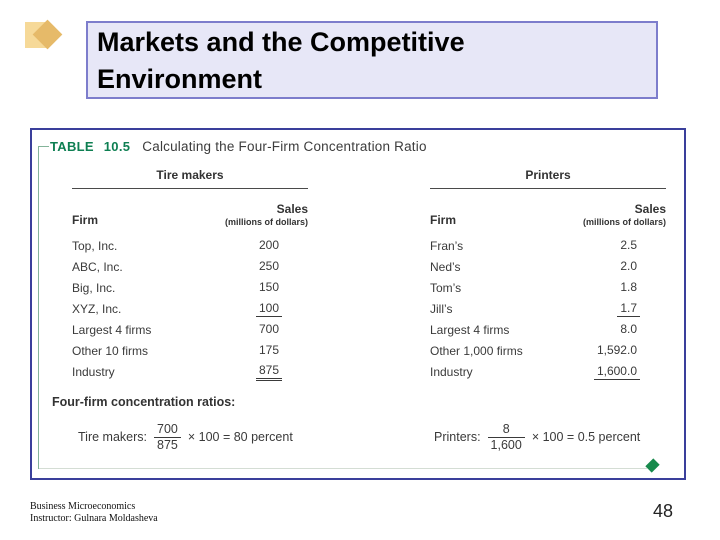  What do you see at coordinates (548, 178) in the screenshot?
I see `group-header: Printers` at bounding box center [548, 178].